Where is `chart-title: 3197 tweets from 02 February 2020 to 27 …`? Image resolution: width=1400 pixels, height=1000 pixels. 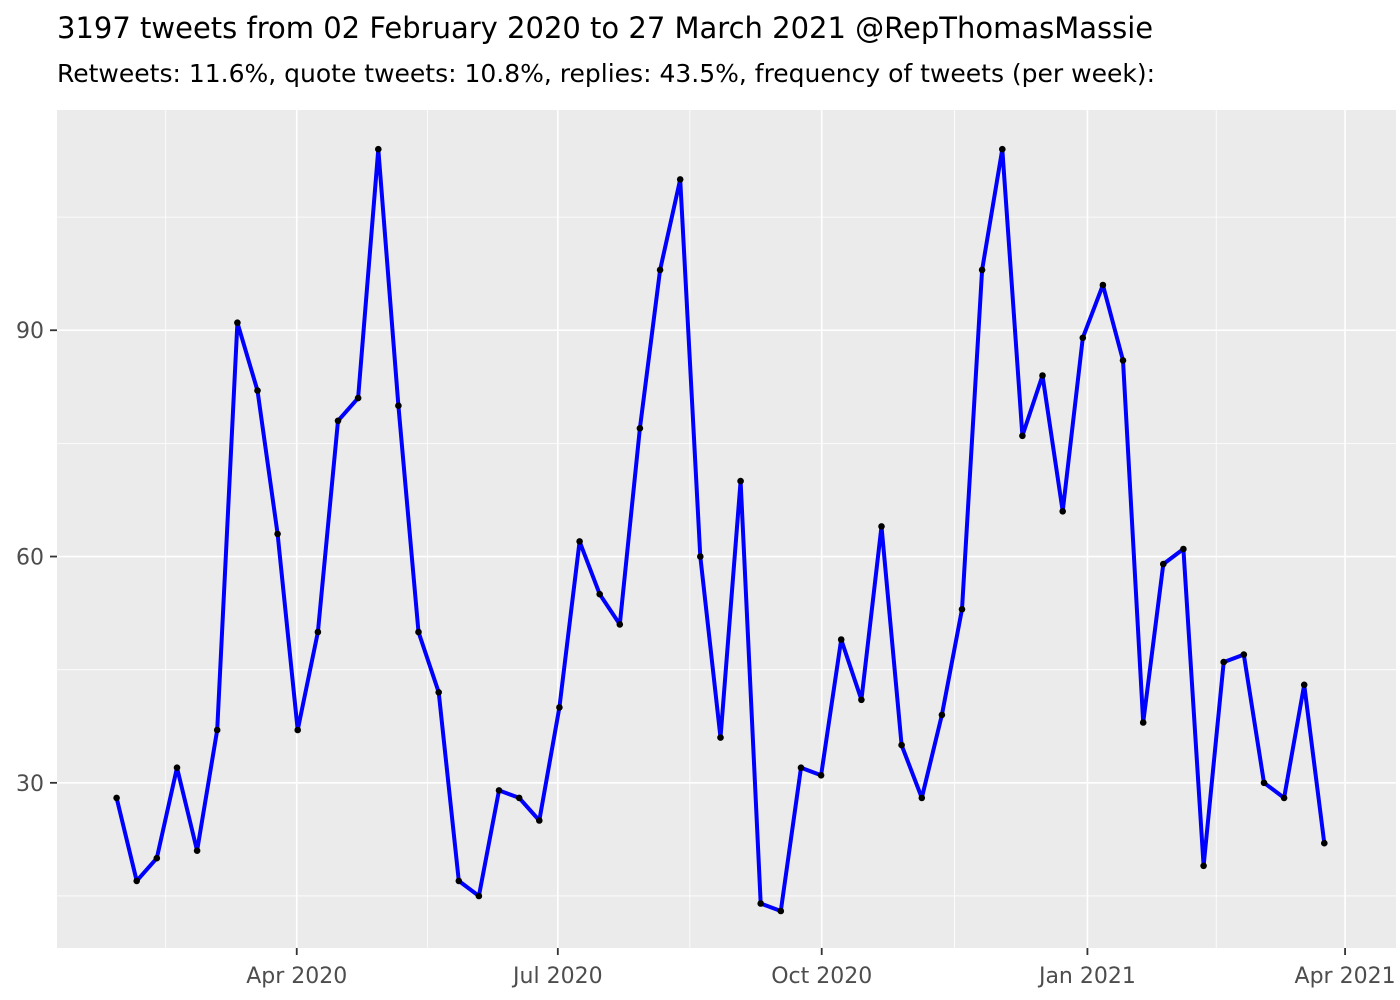
chart-title: 3197 tweets from 02 February 2020 to 27 … is located at coordinates (605, 28).